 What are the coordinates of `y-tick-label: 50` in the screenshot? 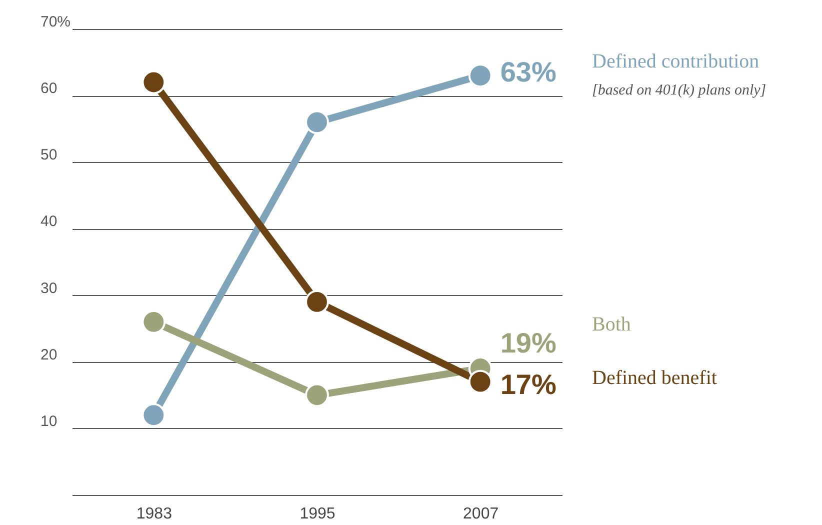 It's located at (49, 155).